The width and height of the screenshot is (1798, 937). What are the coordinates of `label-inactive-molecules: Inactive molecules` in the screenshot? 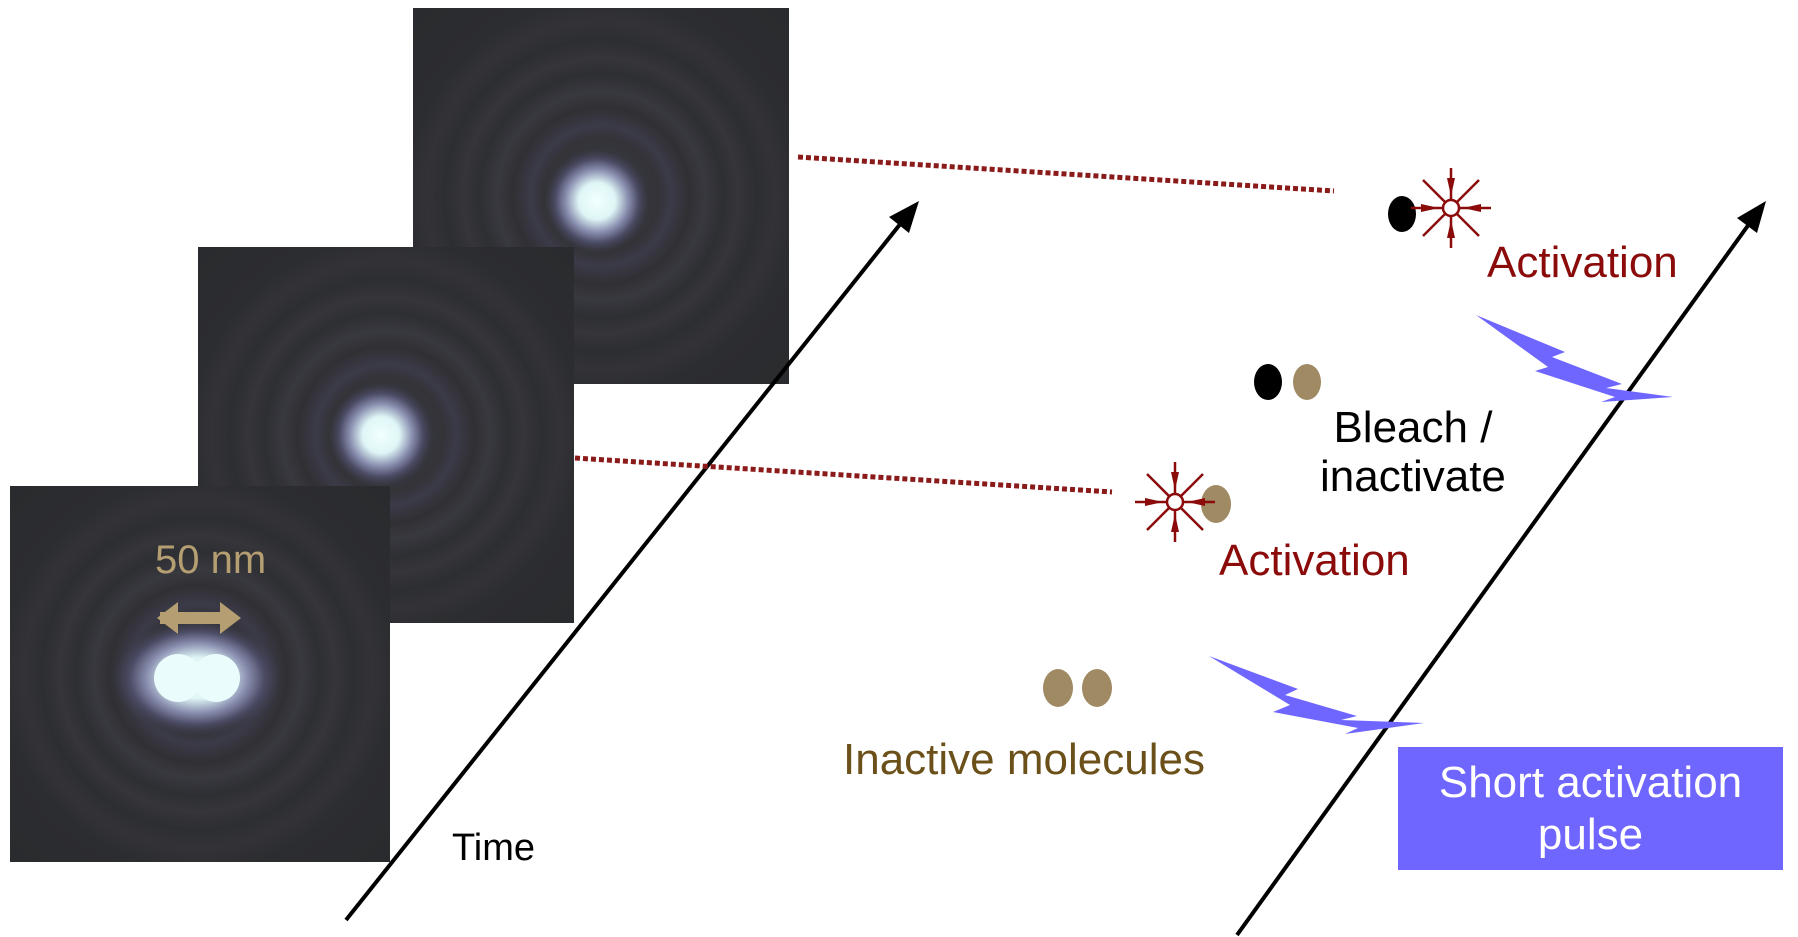 It's located at (1024, 759).